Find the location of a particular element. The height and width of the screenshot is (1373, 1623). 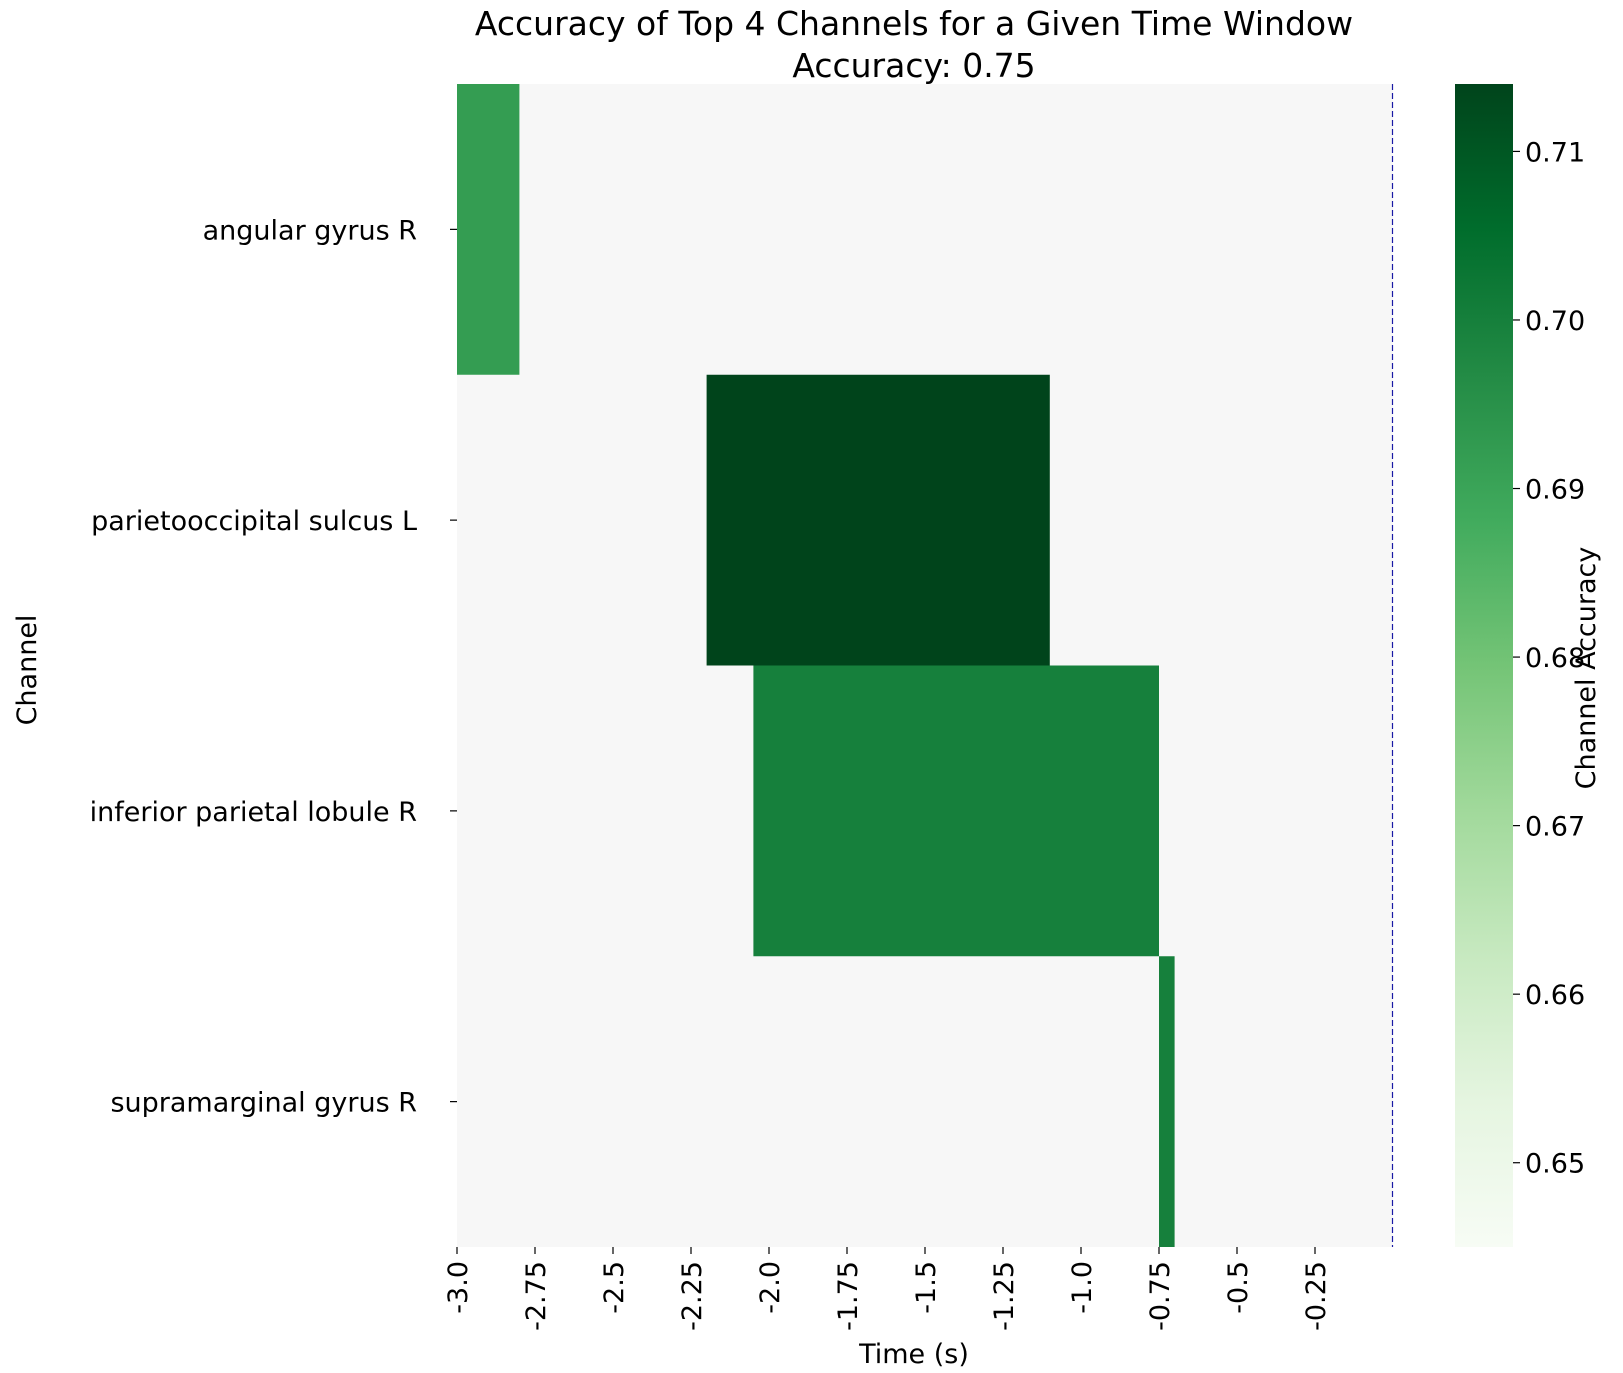

x-tick-label: -2.5 is located at coordinates (614, 1287).